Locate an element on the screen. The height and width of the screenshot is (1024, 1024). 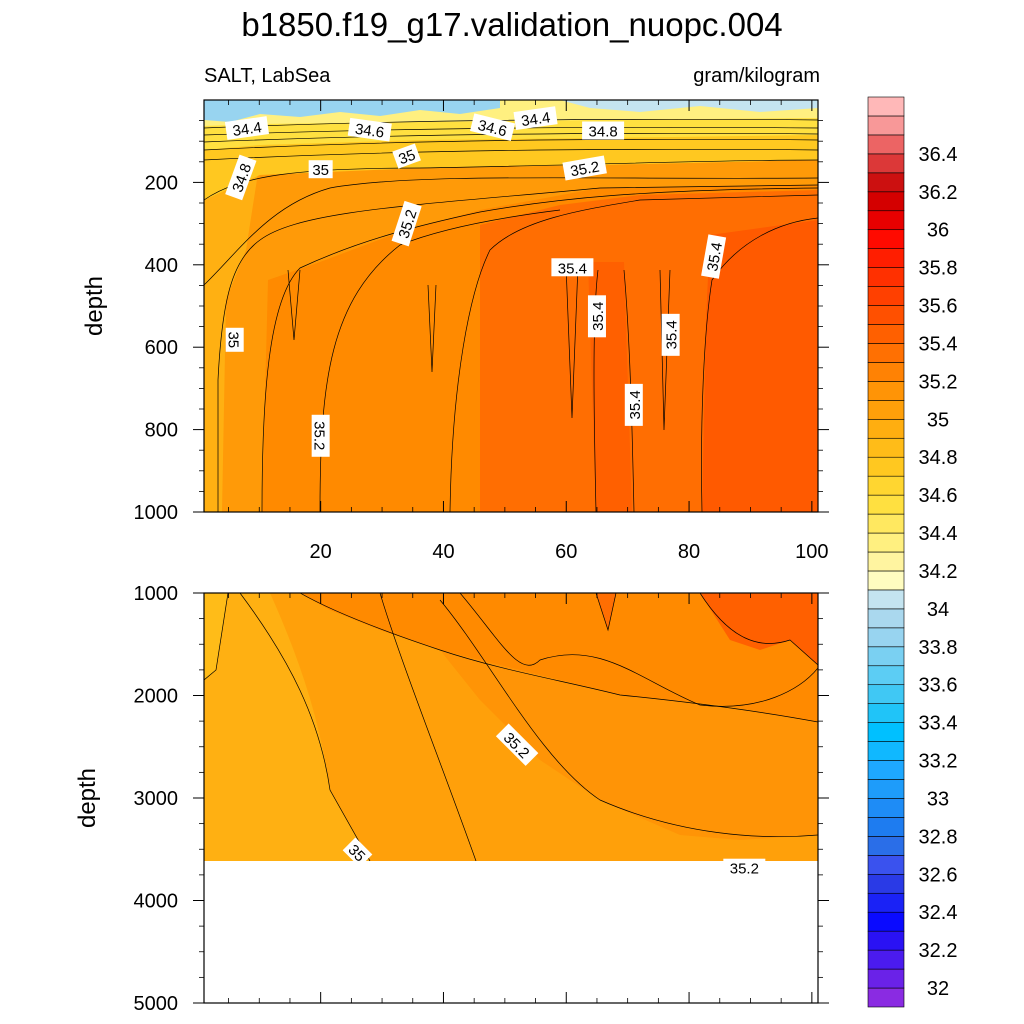
colorbar-label: 35.8 is located at coordinates (938, 269).